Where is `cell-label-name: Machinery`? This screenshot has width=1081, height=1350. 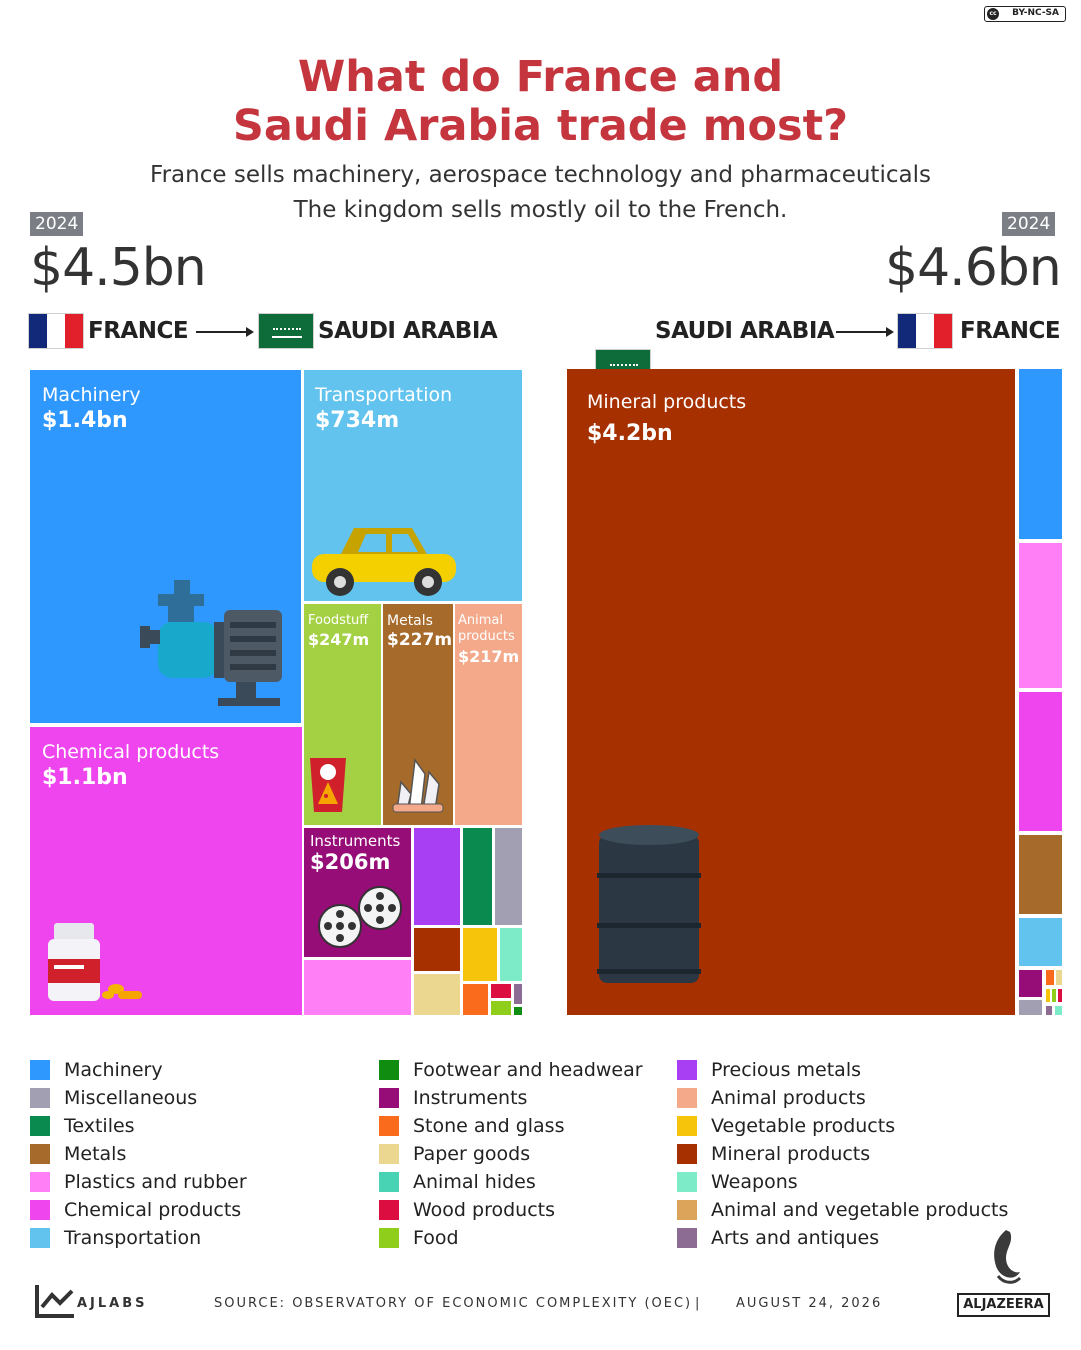 cell-label-name: Machinery is located at coordinates (91, 395).